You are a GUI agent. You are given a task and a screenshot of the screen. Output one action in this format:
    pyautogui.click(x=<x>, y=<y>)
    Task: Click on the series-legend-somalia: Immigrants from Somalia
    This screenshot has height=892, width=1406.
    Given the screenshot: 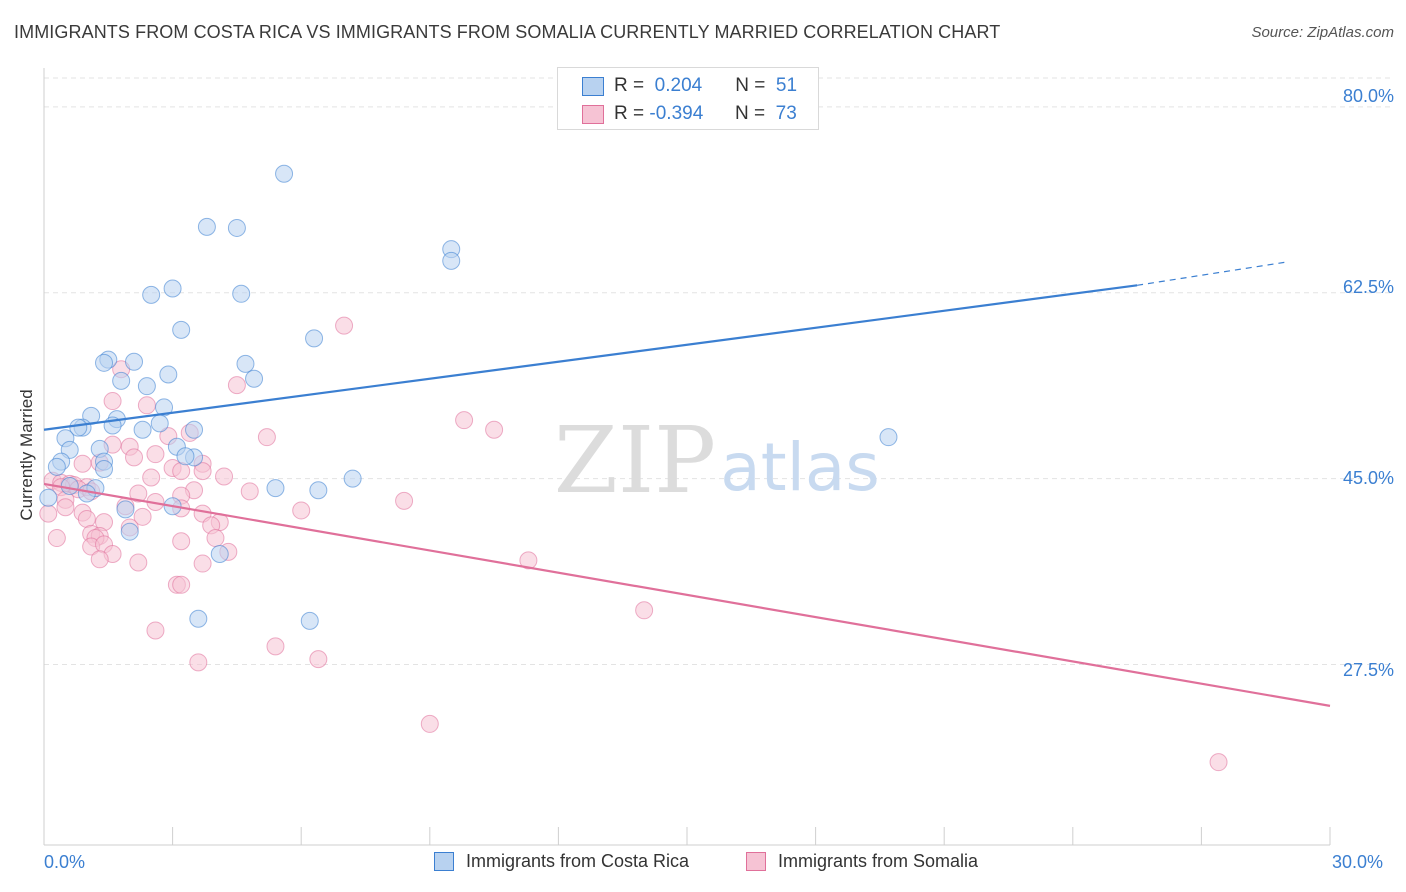 What is the action you would take?
    pyautogui.click(x=862, y=861)
    